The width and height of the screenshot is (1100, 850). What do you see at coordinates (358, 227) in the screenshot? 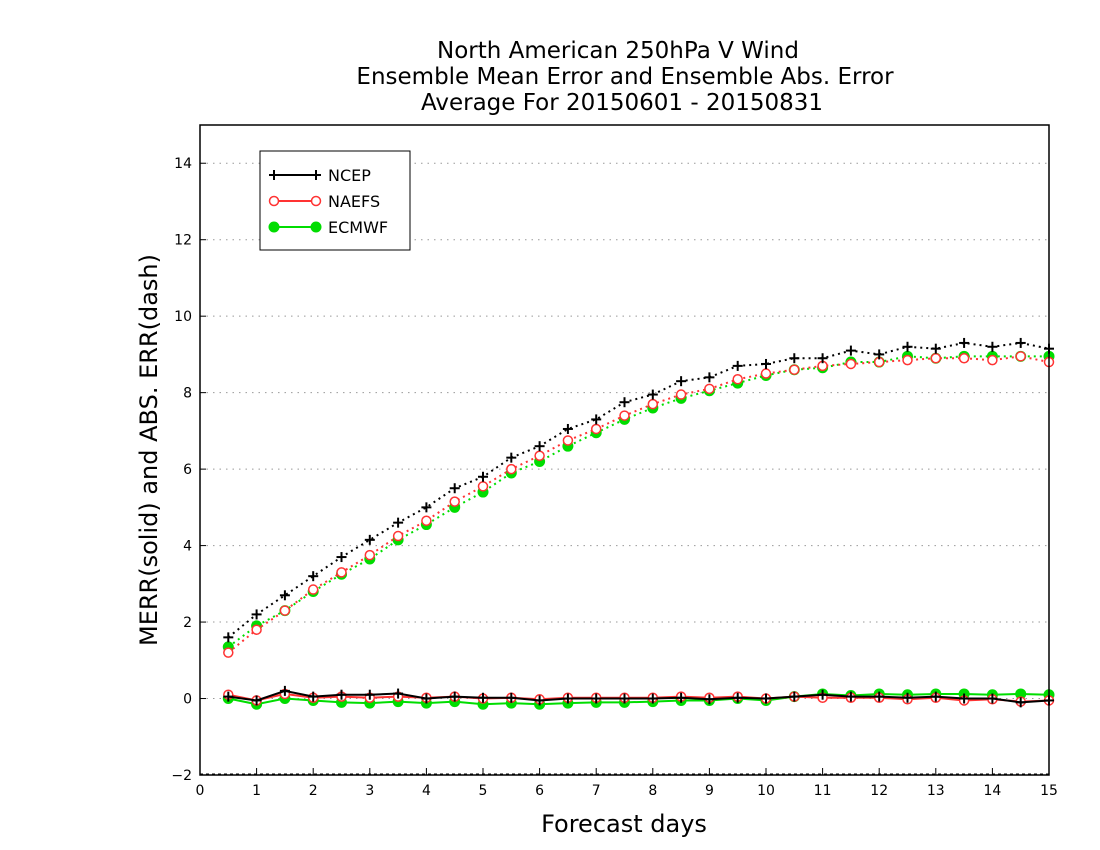
I see `legend-label: ECMWF` at bounding box center [358, 227].